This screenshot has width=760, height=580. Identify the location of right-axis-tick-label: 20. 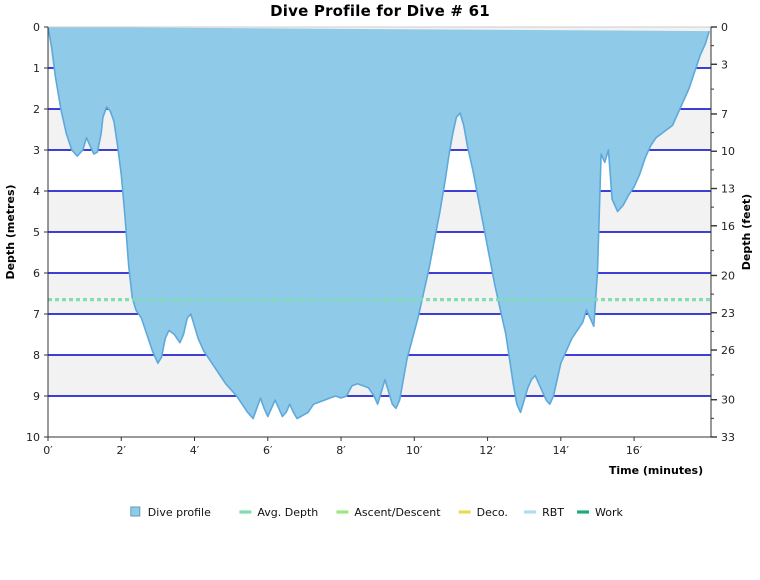
(728, 275).